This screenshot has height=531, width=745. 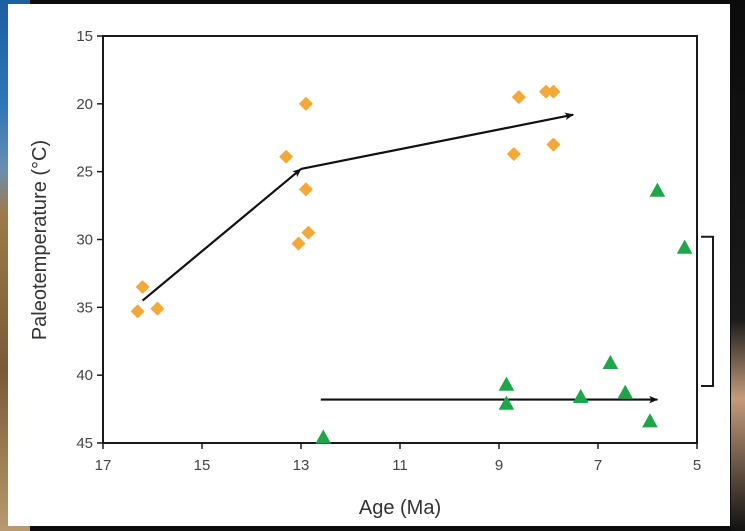 What do you see at coordinates (84, 443) in the screenshot?
I see `y-tick-label: 45` at bounding box center [84, 443].